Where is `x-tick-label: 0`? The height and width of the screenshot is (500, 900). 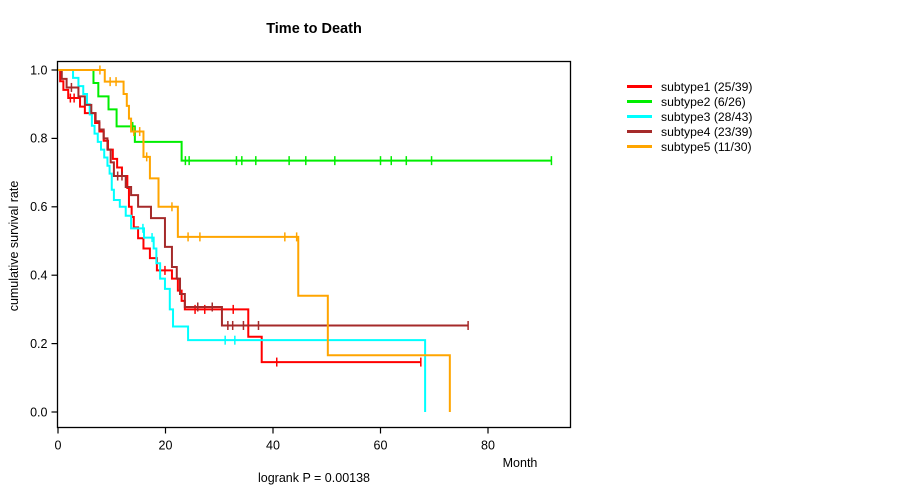 x-tick-label: 0 is located at coordinates (58, 446).